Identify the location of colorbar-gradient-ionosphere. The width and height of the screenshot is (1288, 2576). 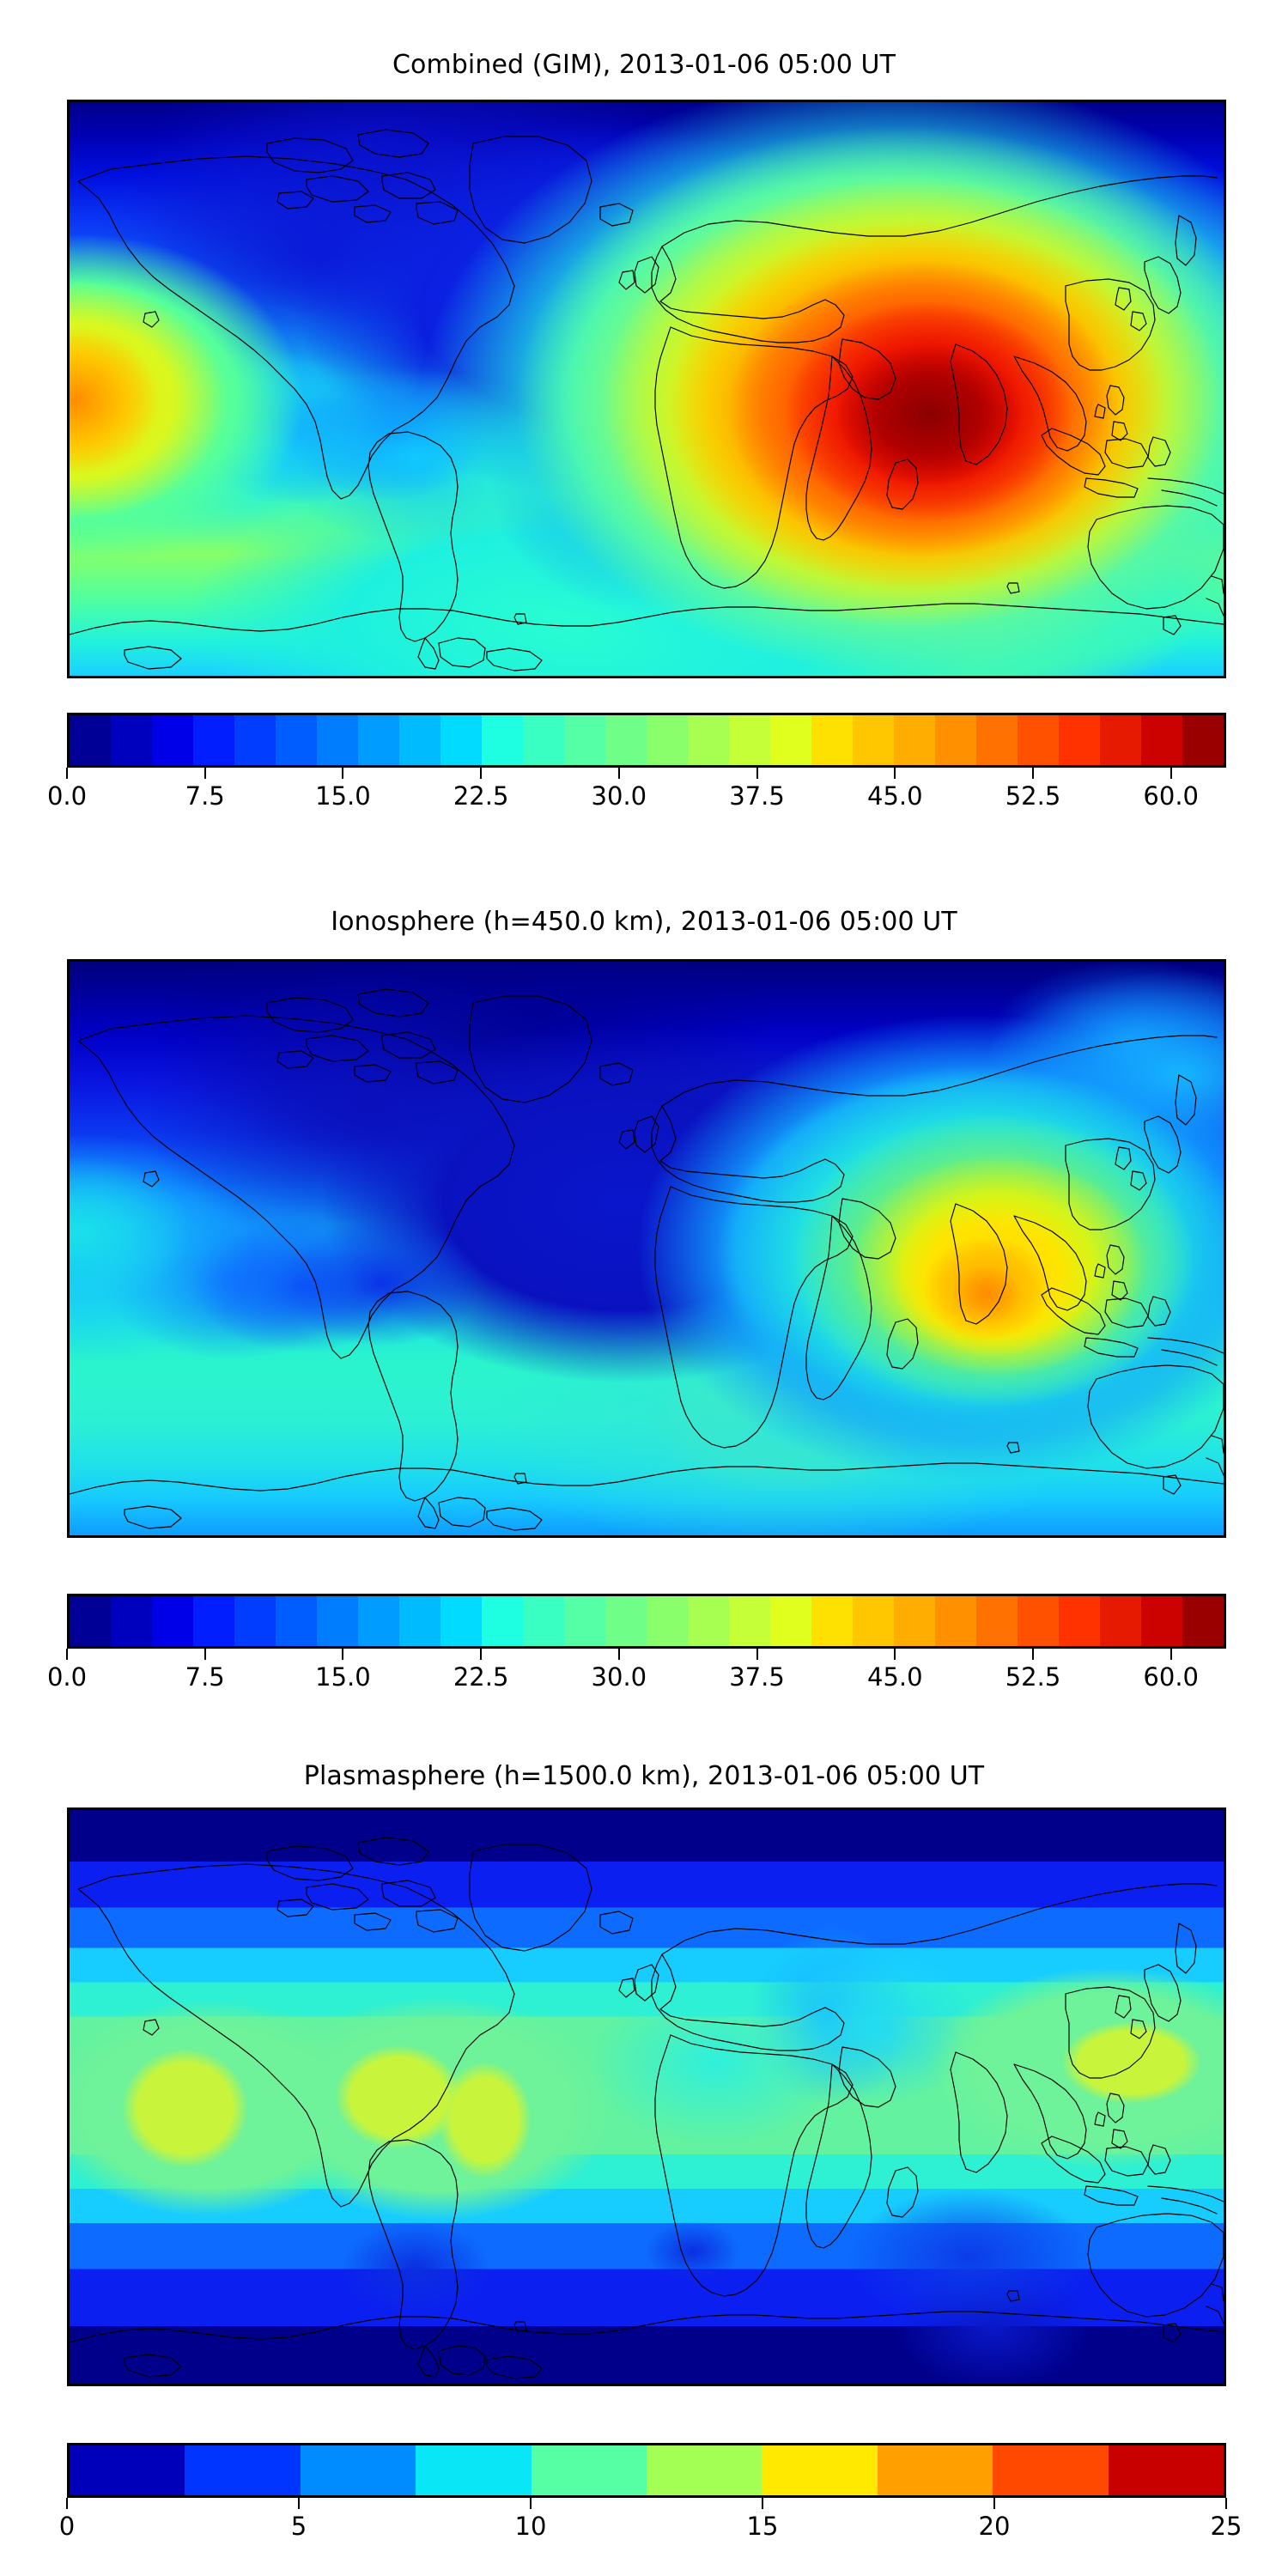
(647, 1621).